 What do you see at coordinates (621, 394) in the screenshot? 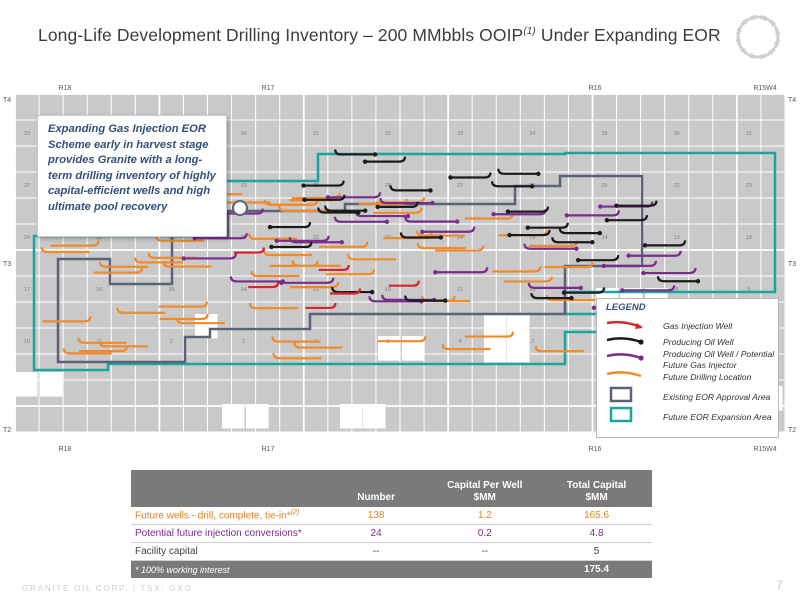
I see `existing-eor-area-icon` at bounding box center [621, 394].